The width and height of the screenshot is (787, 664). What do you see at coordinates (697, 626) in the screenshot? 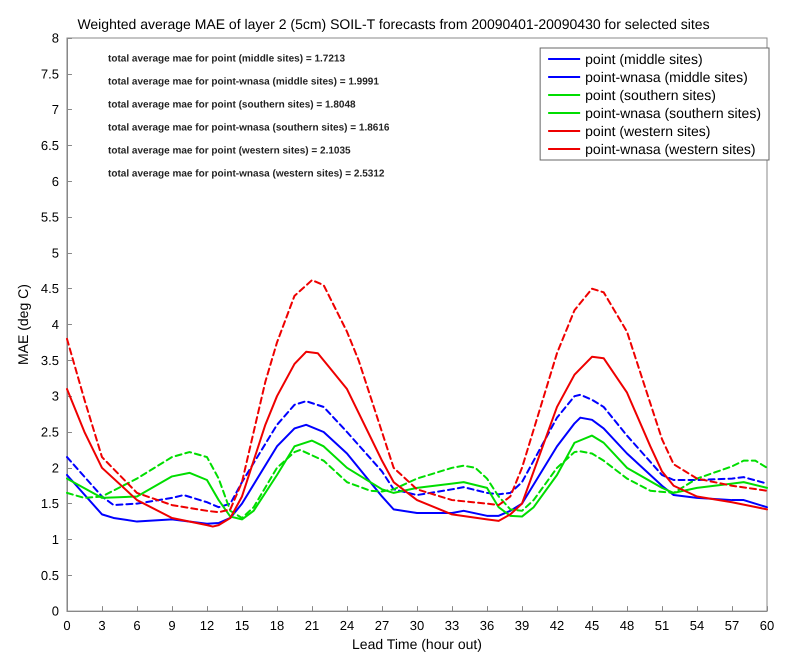
I see `x-tick-label: 54` at bounding box center [697, 626].